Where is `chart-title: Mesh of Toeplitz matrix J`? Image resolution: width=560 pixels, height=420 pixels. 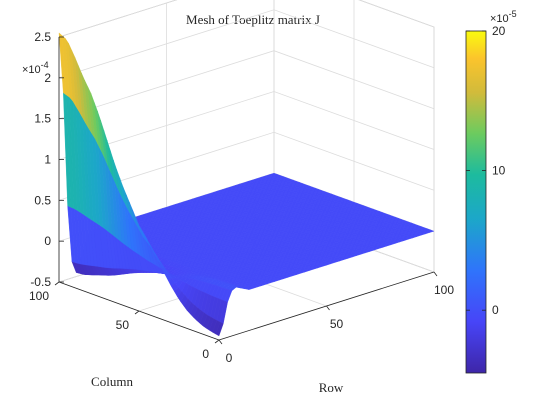
chart-title: Mesh of Toeplitz matrix J is located at coordinates (253, 19).